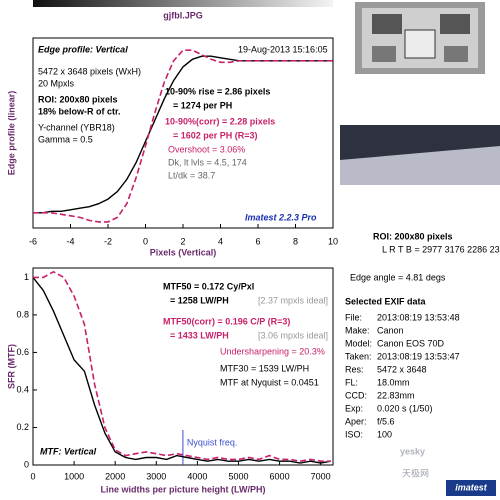 The height and width of the screenshot is (500, 500). Describe the element at coordinates (405, 408) in the screenshot. I see `exif-value: 0.020 s (1/50)` at that location.